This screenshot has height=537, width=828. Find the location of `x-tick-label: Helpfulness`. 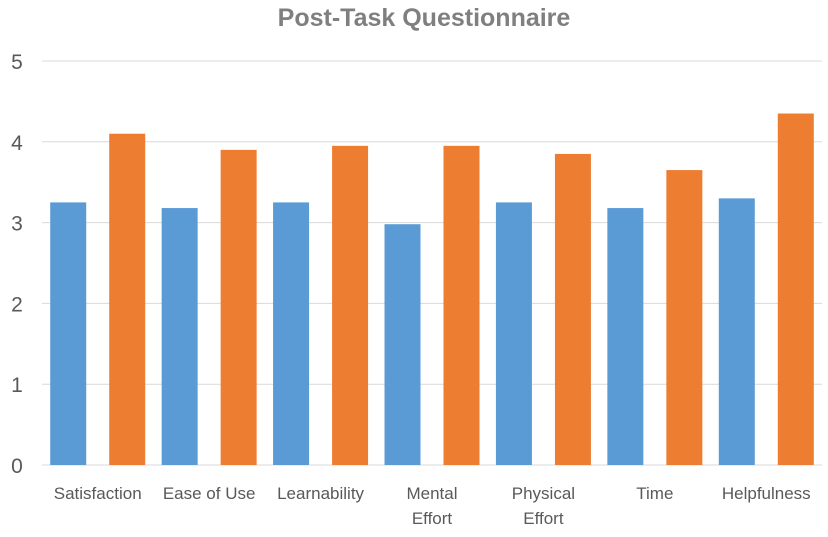

x-tick-label: Helpfulness is located at coordinates (766, 493).